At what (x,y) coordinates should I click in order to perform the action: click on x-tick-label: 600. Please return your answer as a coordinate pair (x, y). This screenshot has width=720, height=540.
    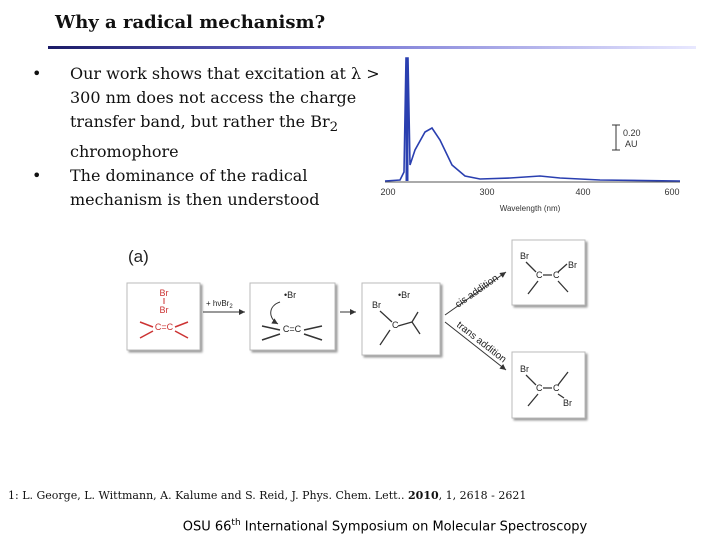
    Looking at the image, I should click on (671, 192).